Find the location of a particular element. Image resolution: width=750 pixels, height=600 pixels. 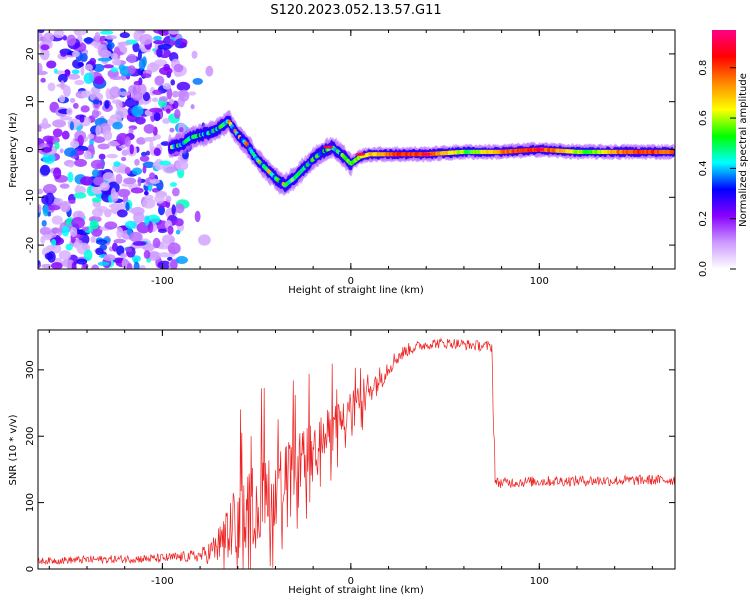

y-tick-label: 20 is located at coordinates (30, 54).